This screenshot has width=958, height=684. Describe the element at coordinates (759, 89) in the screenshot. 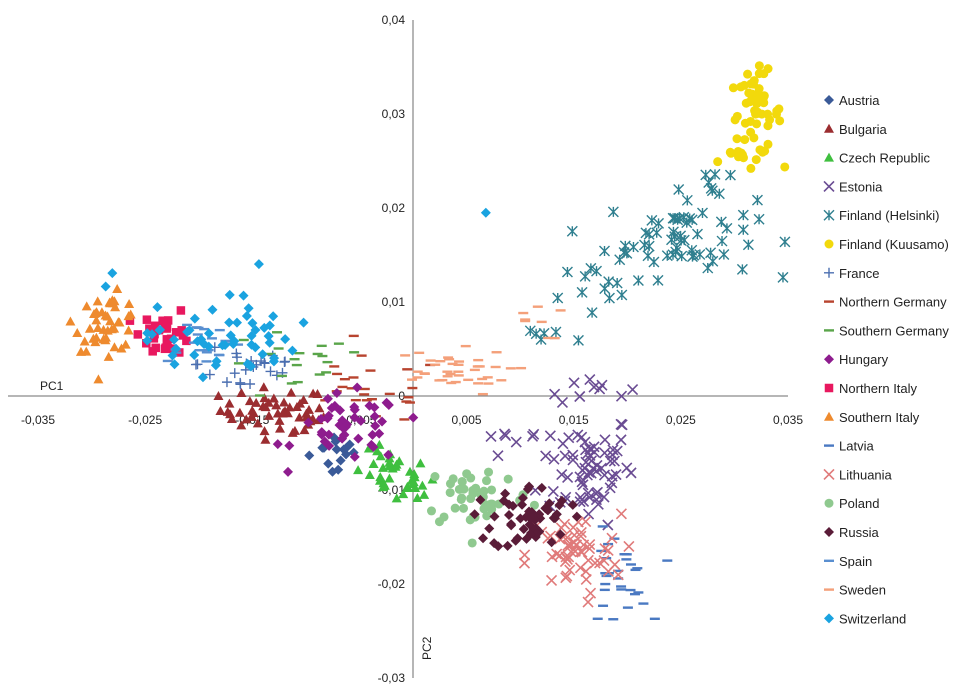

I see `point-finland-kuusamo` at that location.